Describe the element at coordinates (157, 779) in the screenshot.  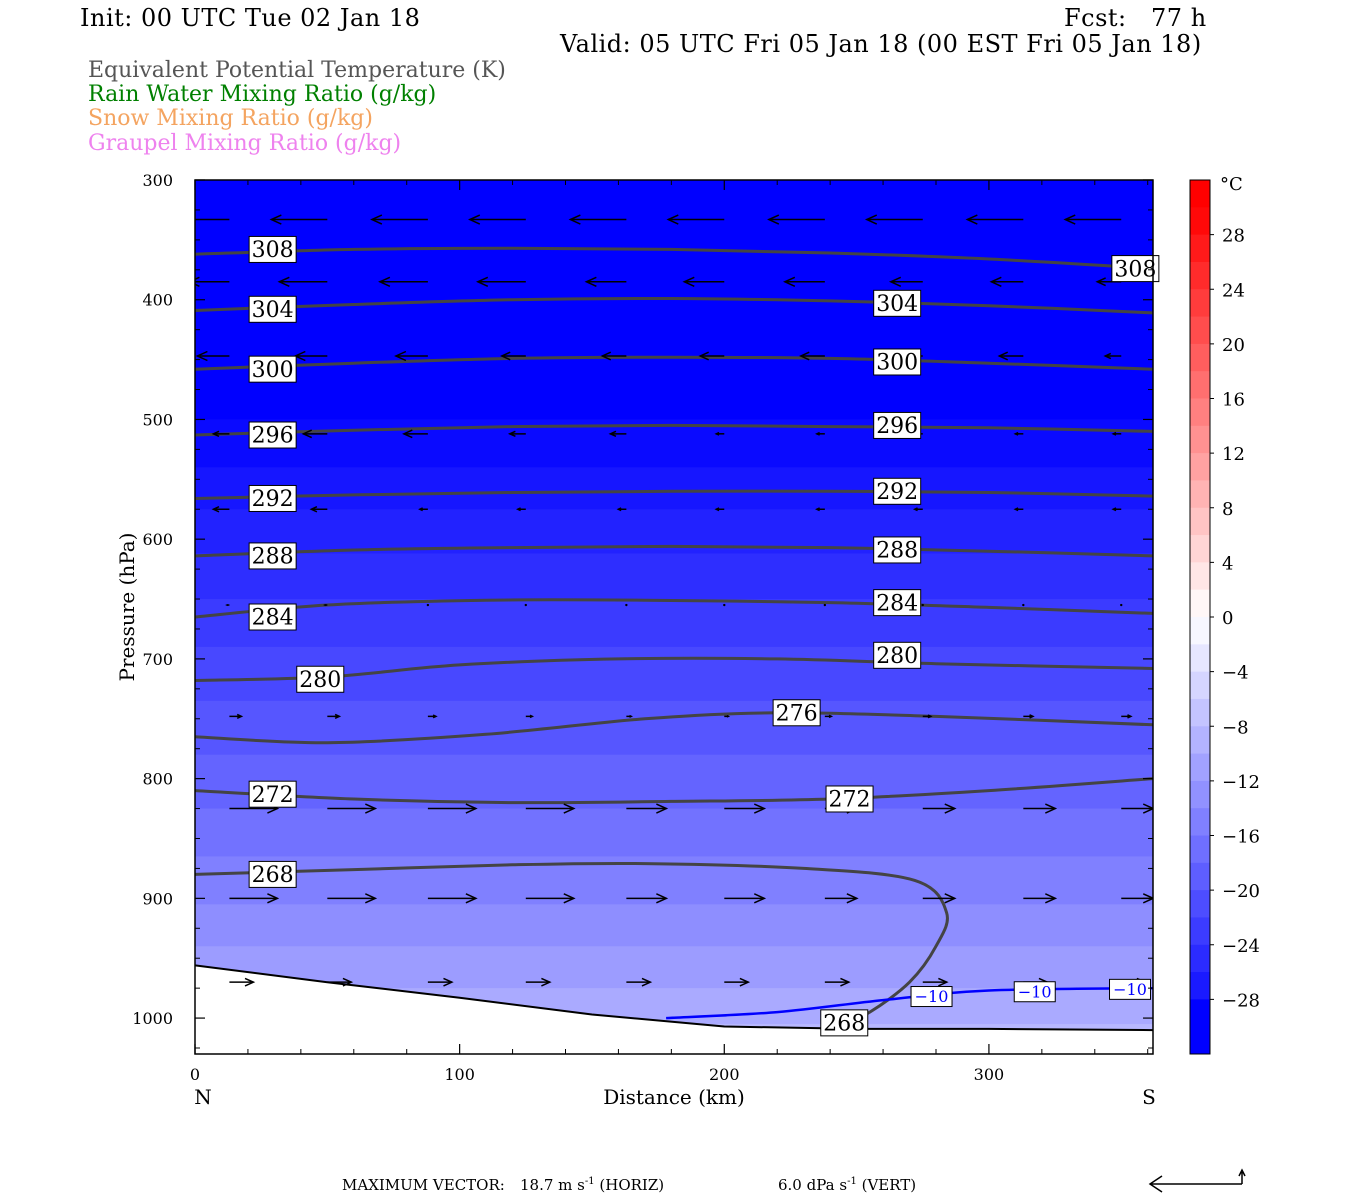
I see `y-tick-label: 800` at that location.